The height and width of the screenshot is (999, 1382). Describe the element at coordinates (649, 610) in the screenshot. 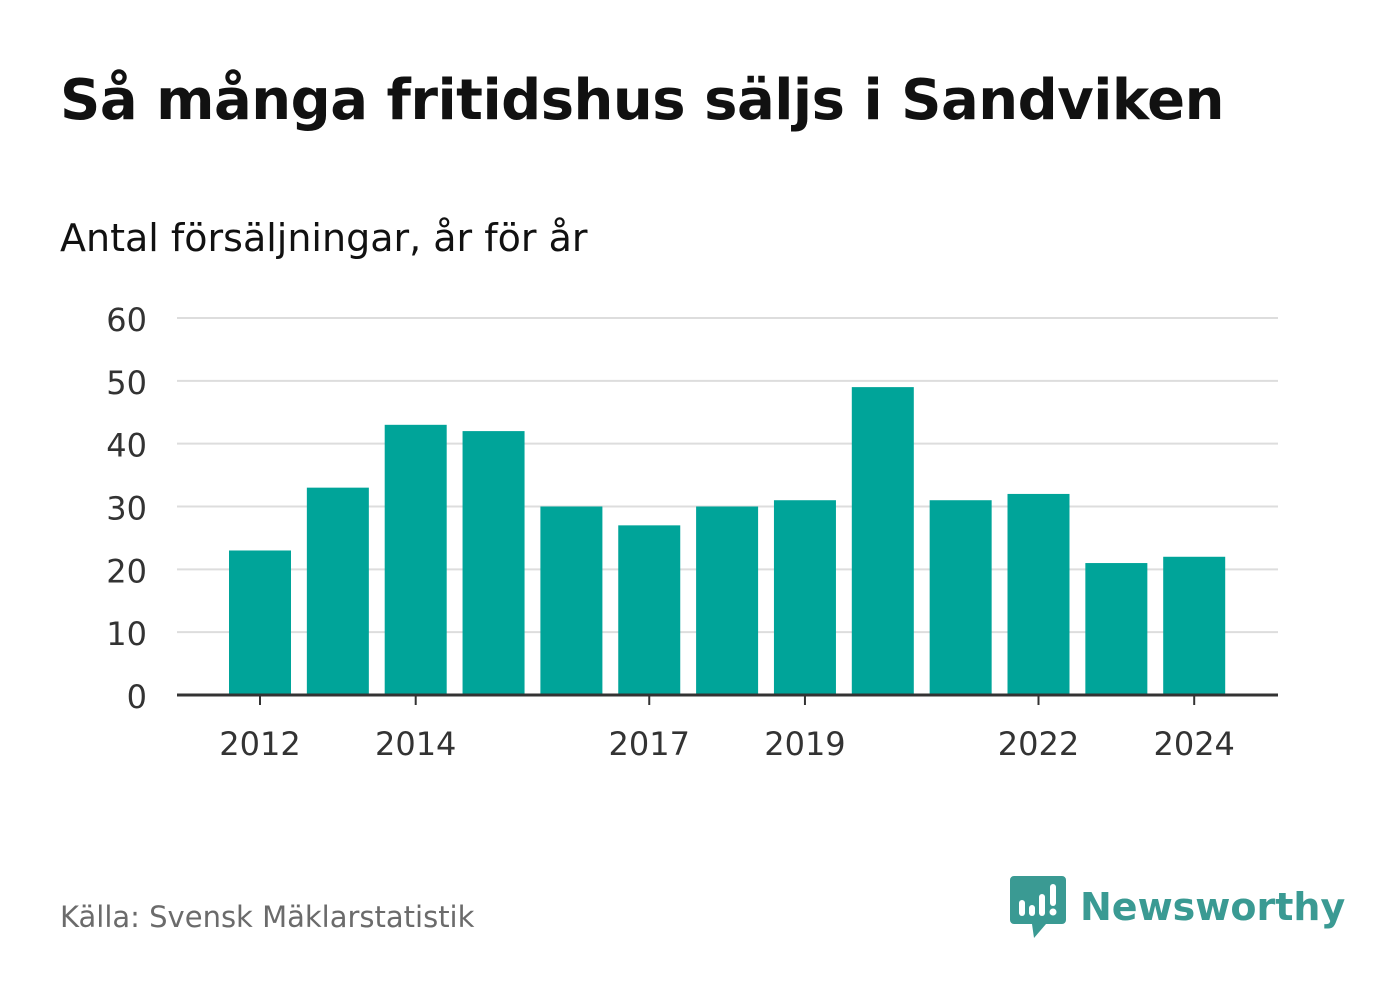

I see `bar-2017` at that location.